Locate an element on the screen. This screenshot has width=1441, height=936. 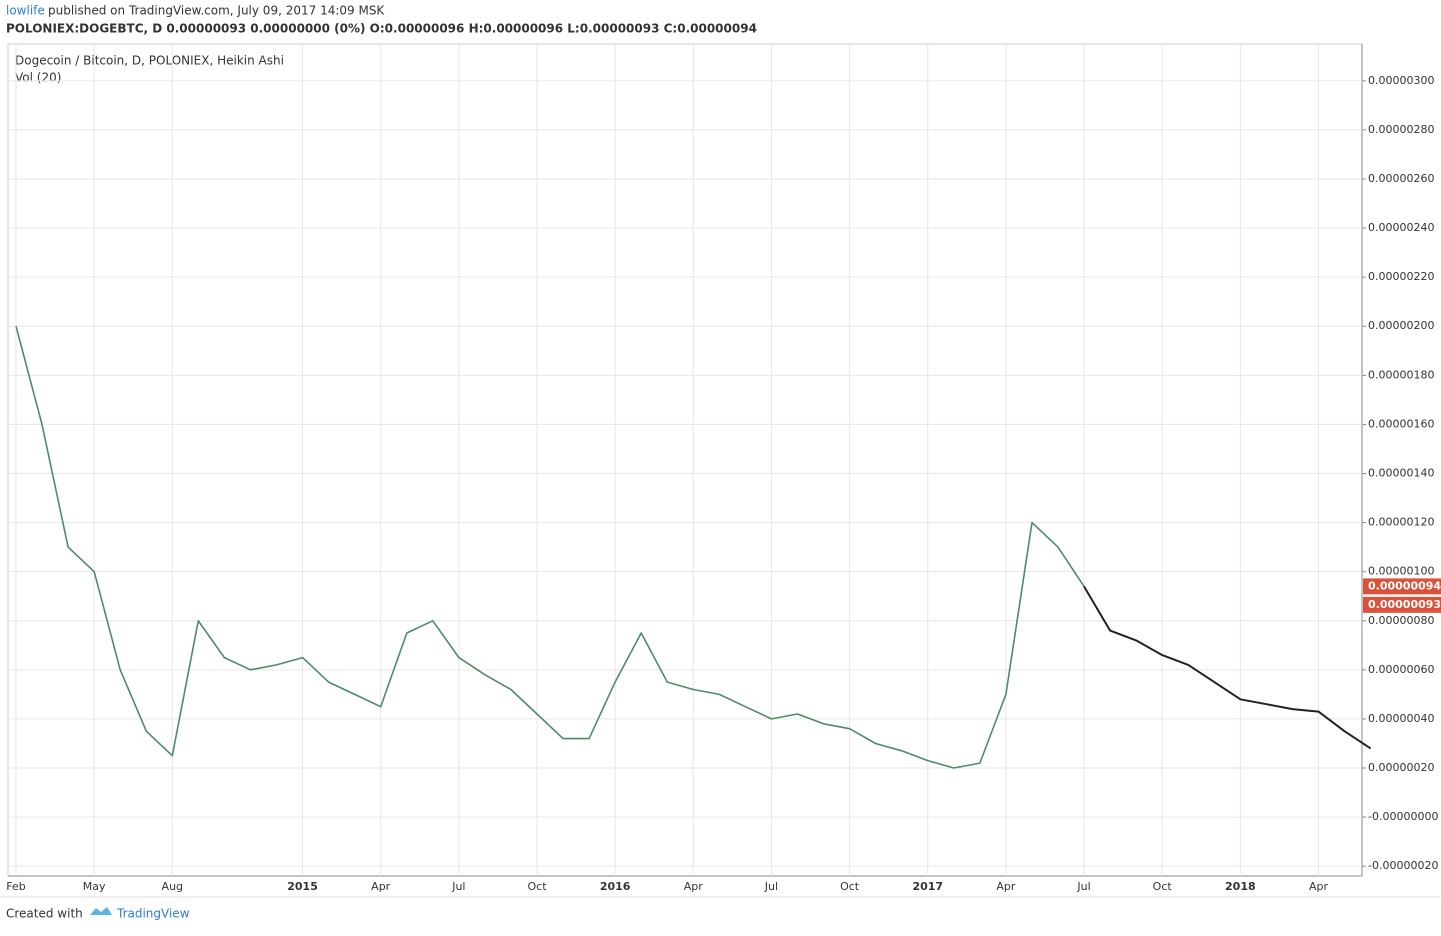
author: lowlife is located at coordinates (25, 11).